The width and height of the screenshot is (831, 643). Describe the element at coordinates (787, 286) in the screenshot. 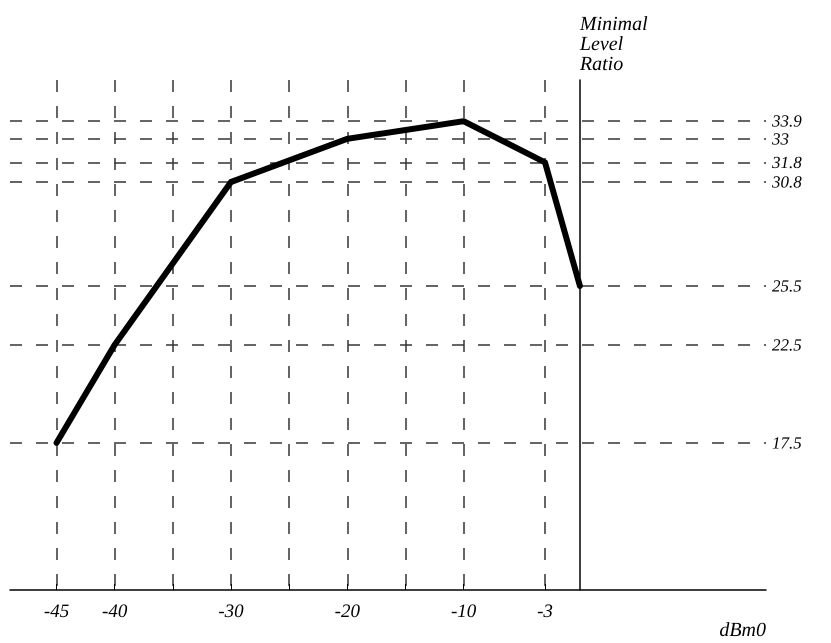

I see `y-tick-label: 25.5` at that location.